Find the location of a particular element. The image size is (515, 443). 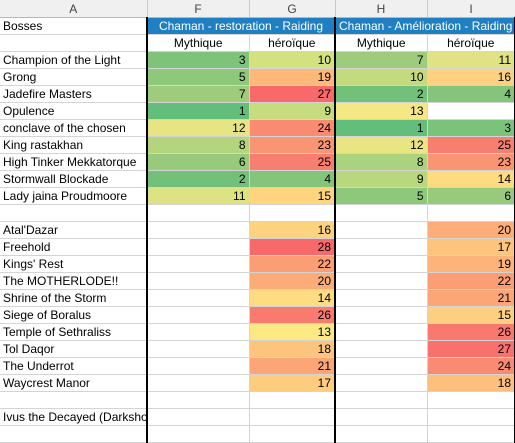

boss-name-cell: Opulence is located at coordinates (74, 111).